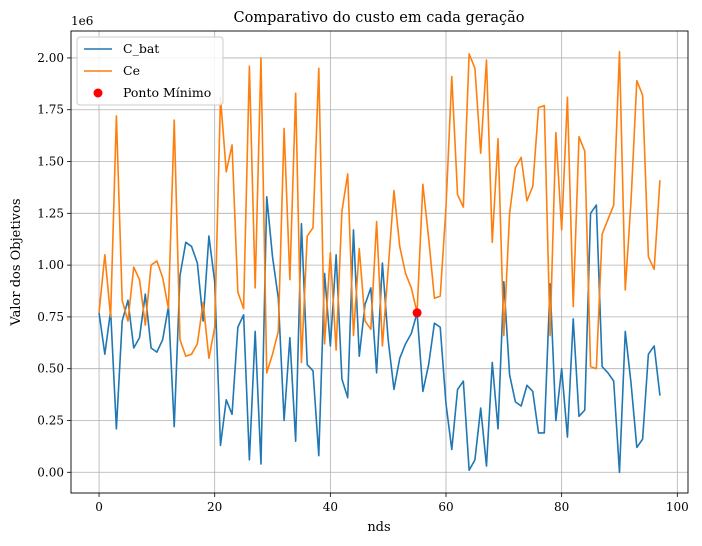  What do you see at coordinates (392, 503) in the screenshot?
I see `x-axis: 0 20 40 60 80 100` at bounding box center [392, 503].